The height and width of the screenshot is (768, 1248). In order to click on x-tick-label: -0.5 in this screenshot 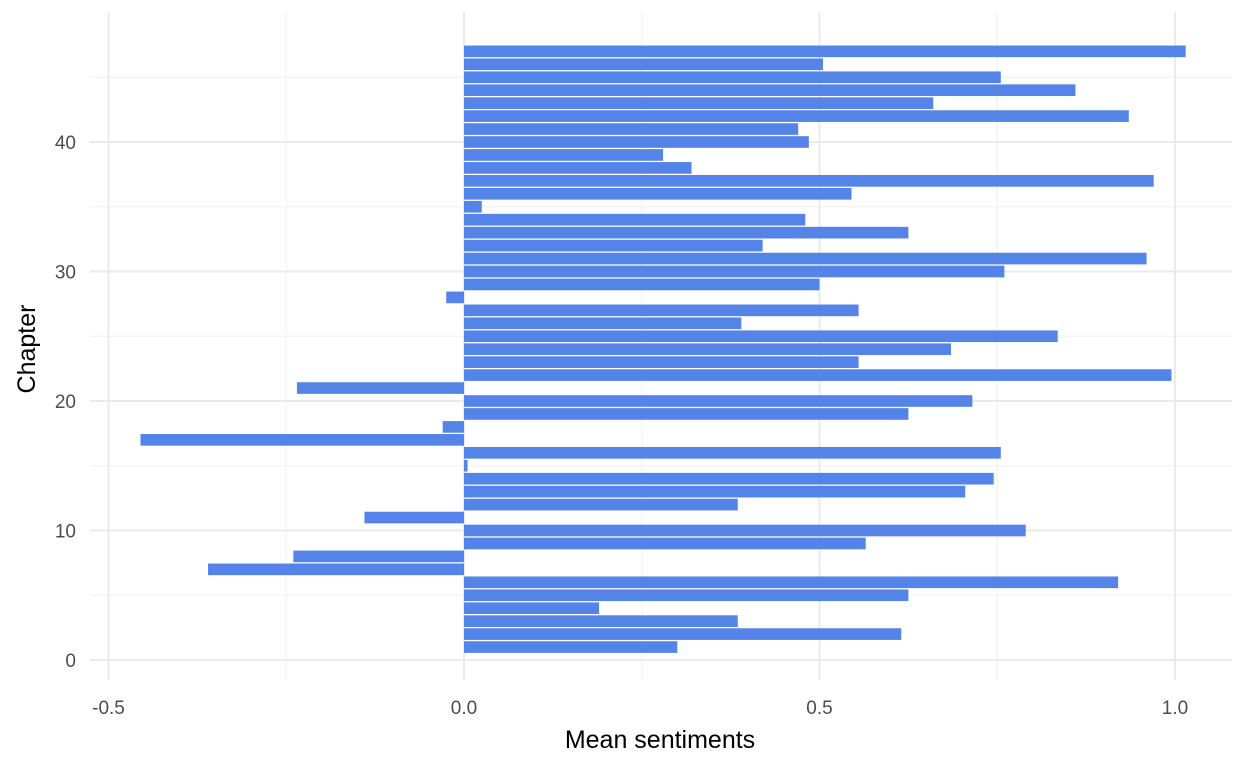, I will do `click(108, 708)`.